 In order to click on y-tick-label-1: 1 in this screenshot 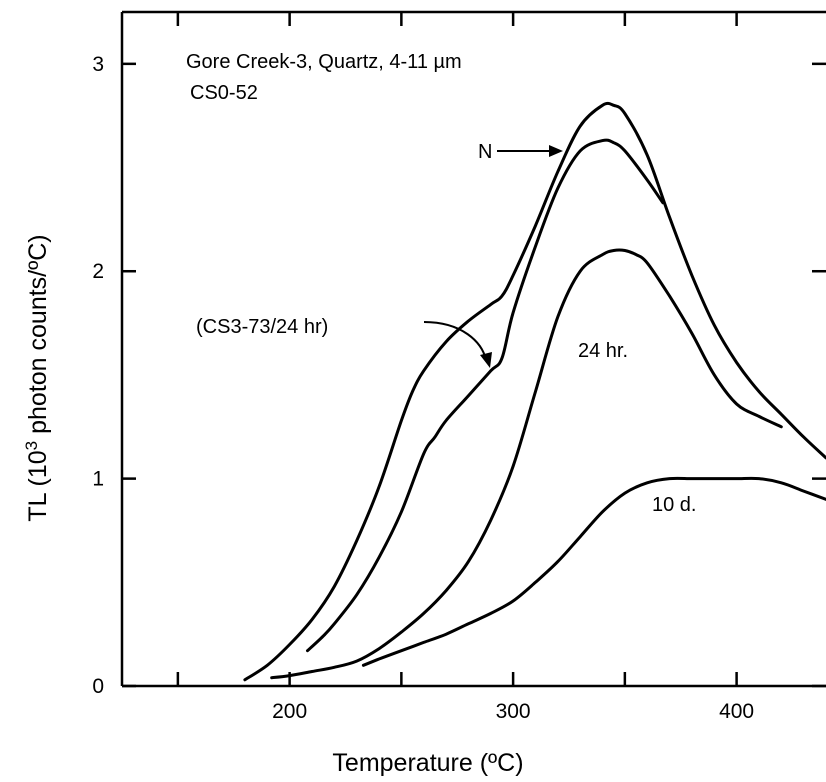, I will do `click(98, 479)`.